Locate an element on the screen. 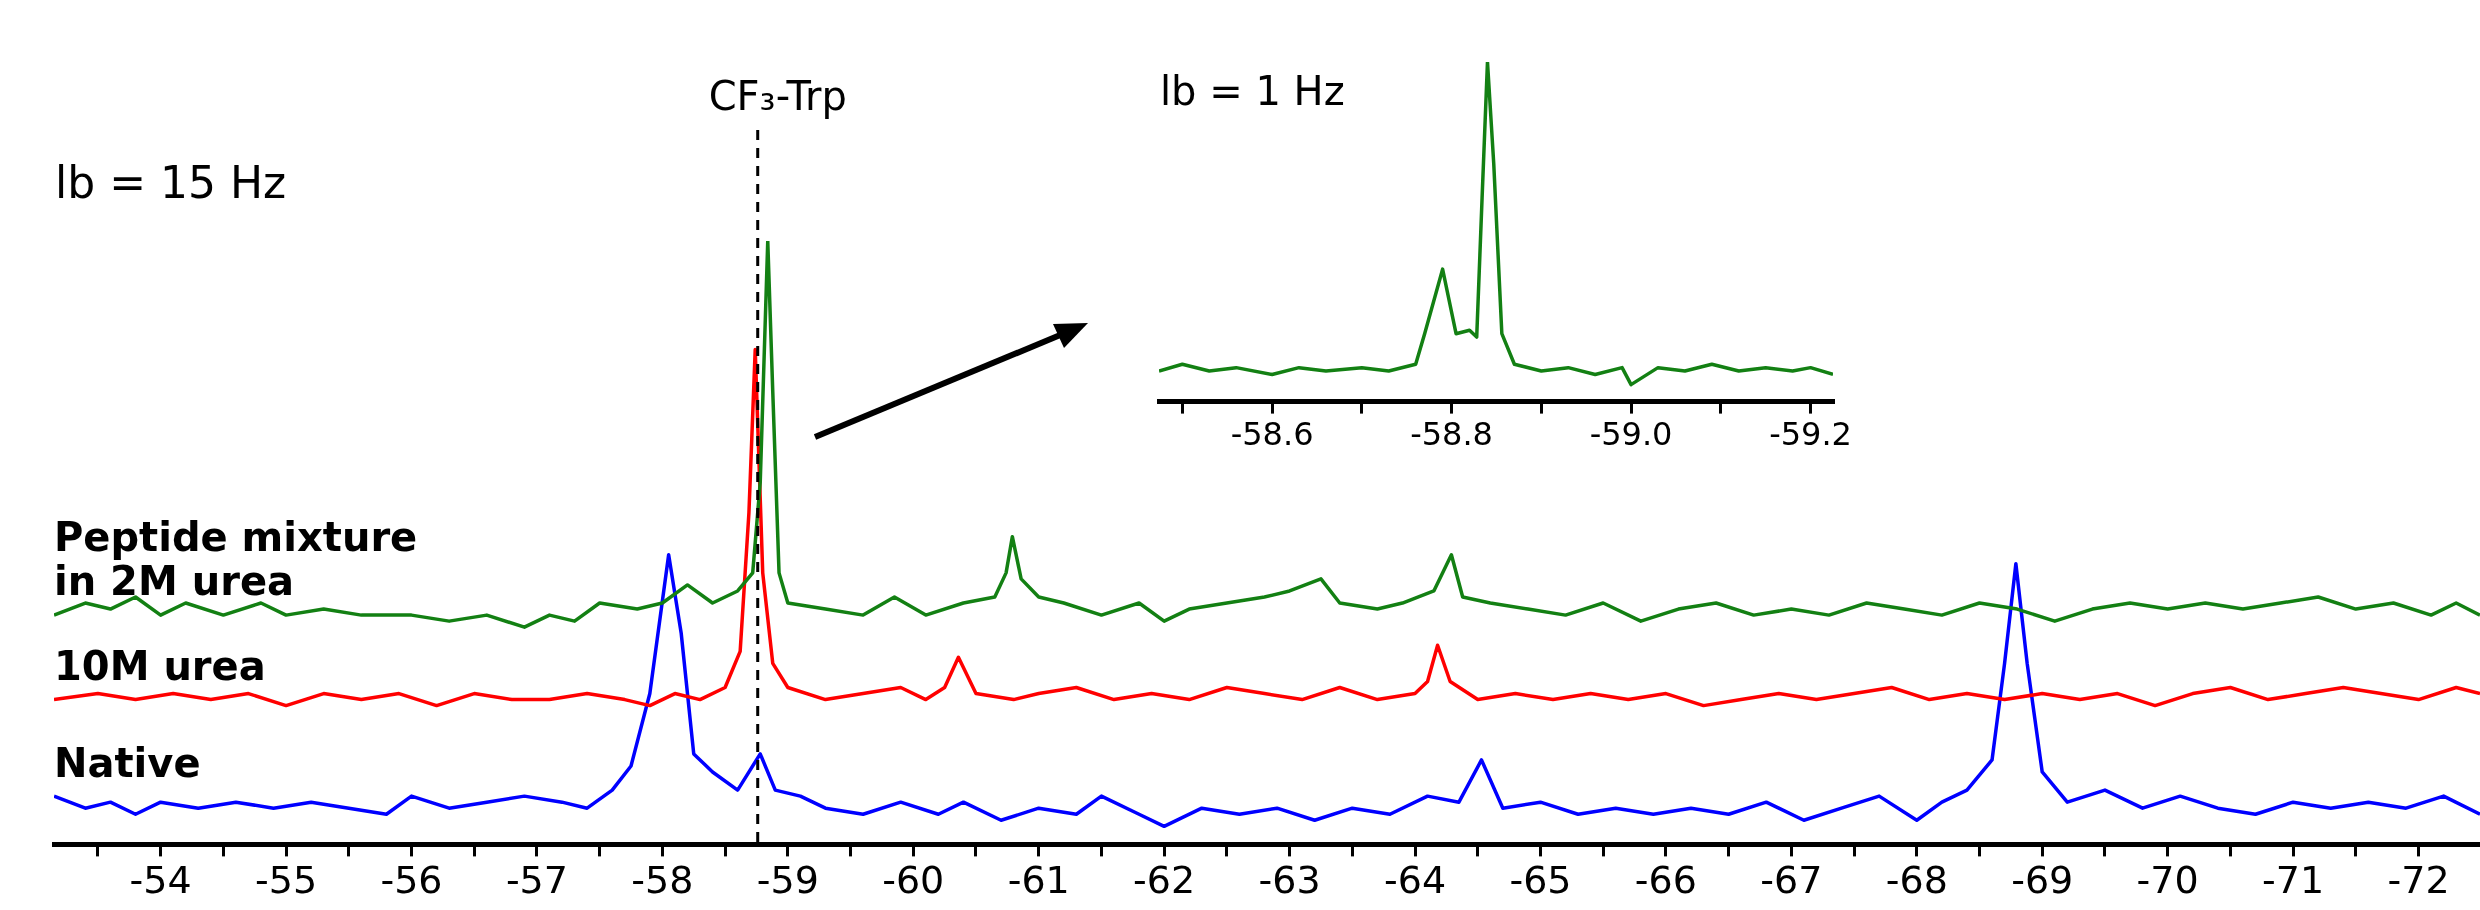 This screenshot has width=2480, height=910. x-tick-label: -65 is located at coordinates (1540, 880).